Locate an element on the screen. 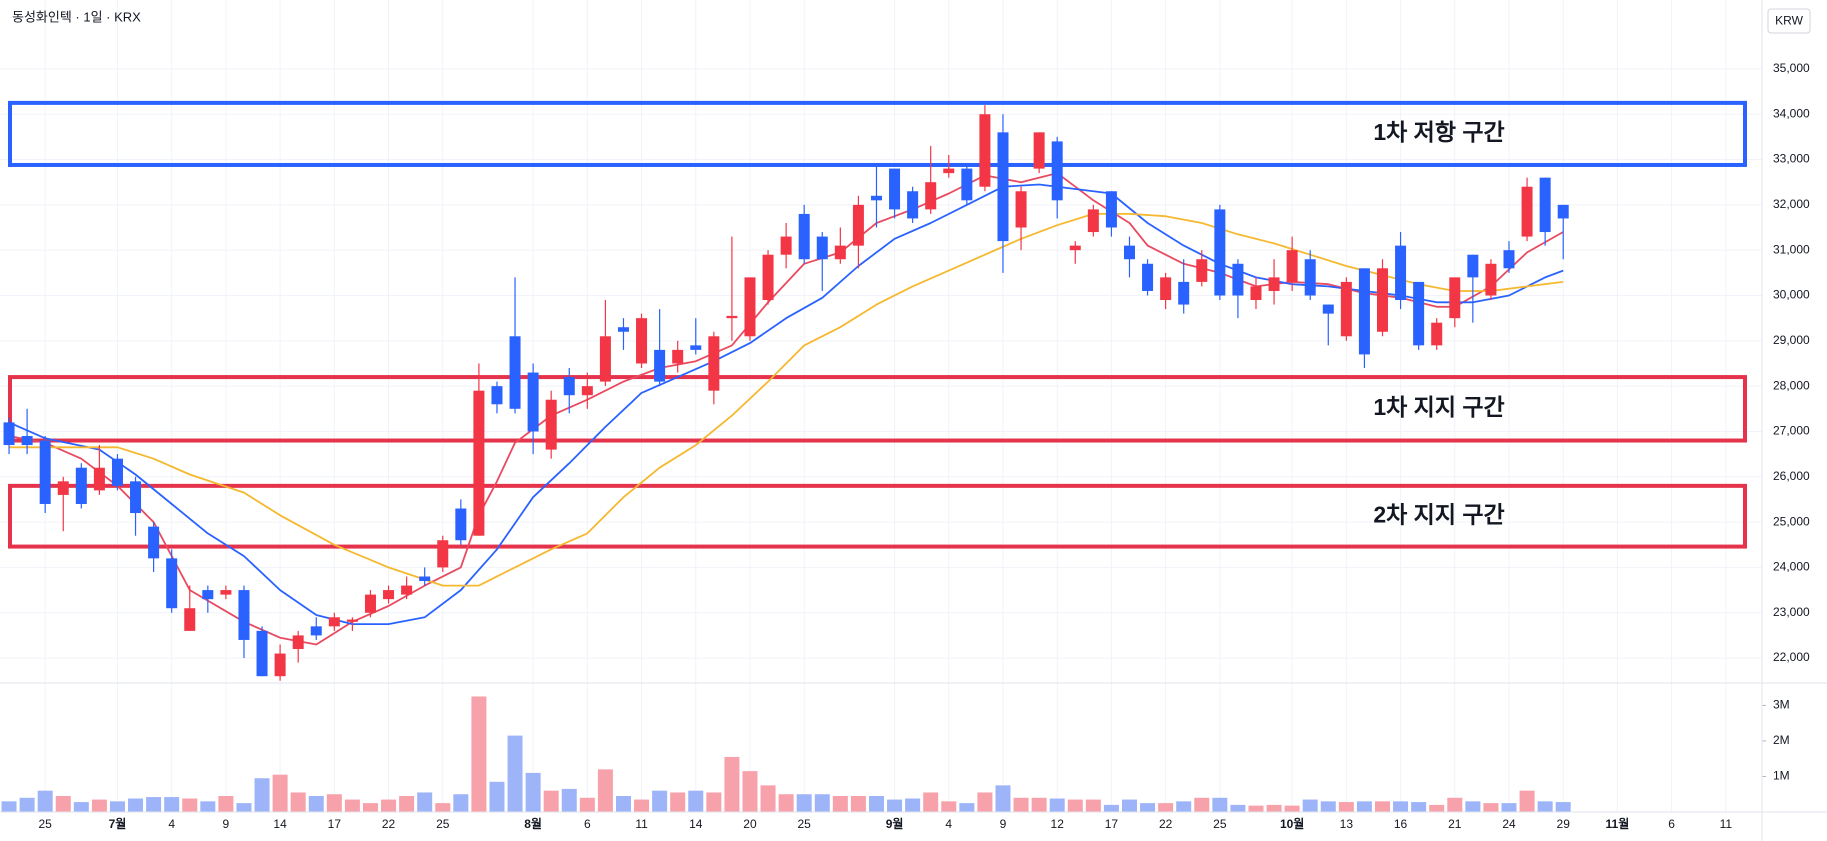 This screenshot has width=1827, height=841. x-tick-label: 16 is located at coordinates (1401, 824).